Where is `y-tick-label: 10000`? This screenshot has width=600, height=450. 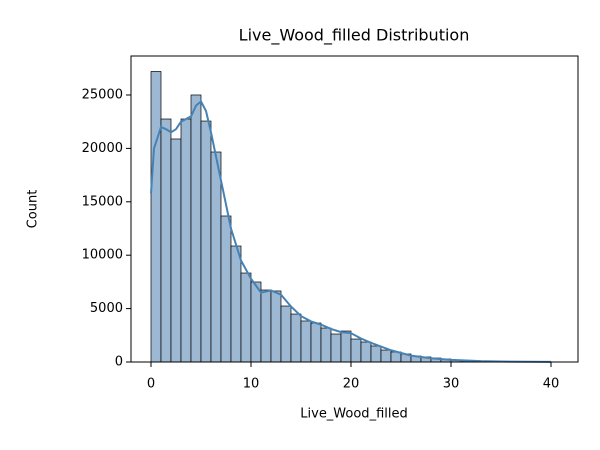 y-tick-label: 10000 is located at coordinates (102, 255).